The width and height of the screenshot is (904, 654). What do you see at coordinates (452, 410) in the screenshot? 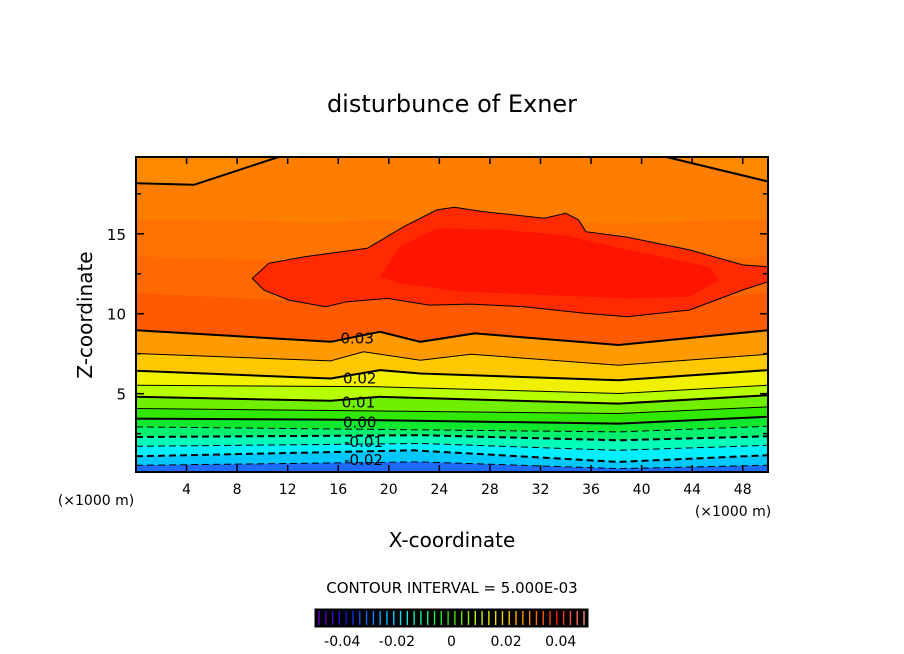
I see `contour-line-0.005` at bounding box center [452, 410].